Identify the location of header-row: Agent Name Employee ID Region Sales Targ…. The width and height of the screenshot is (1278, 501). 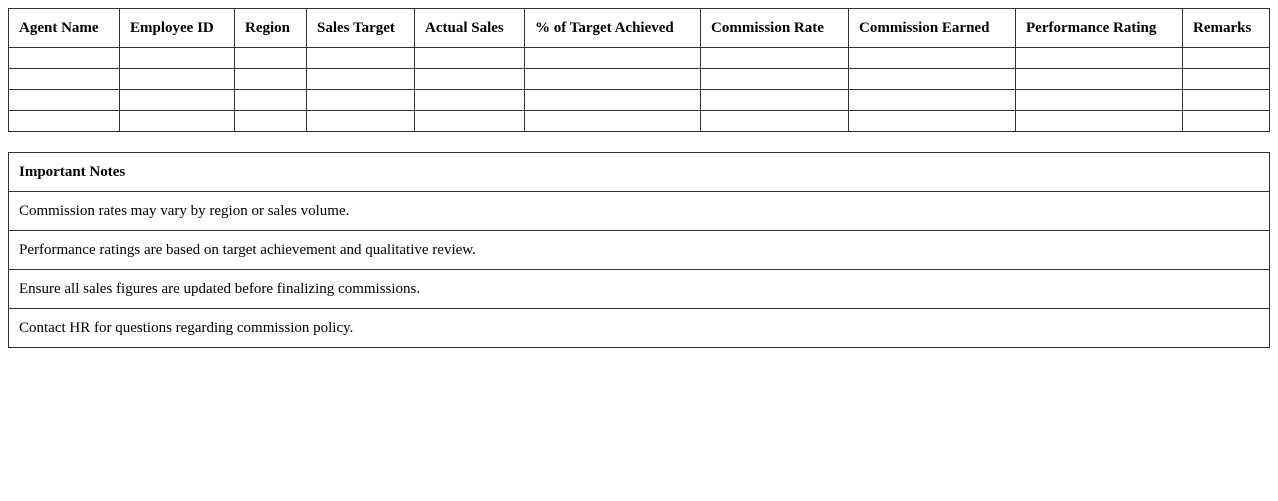
(639, 28).